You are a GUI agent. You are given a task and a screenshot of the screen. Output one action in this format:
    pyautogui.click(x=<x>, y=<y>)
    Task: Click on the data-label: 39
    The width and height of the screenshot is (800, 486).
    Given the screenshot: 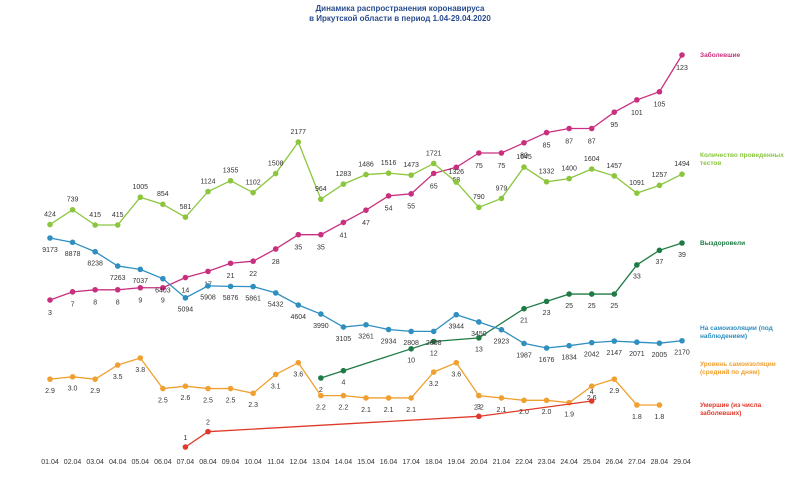 What is the action you would take?
    pyautogui.click(x=682, y=255)
    